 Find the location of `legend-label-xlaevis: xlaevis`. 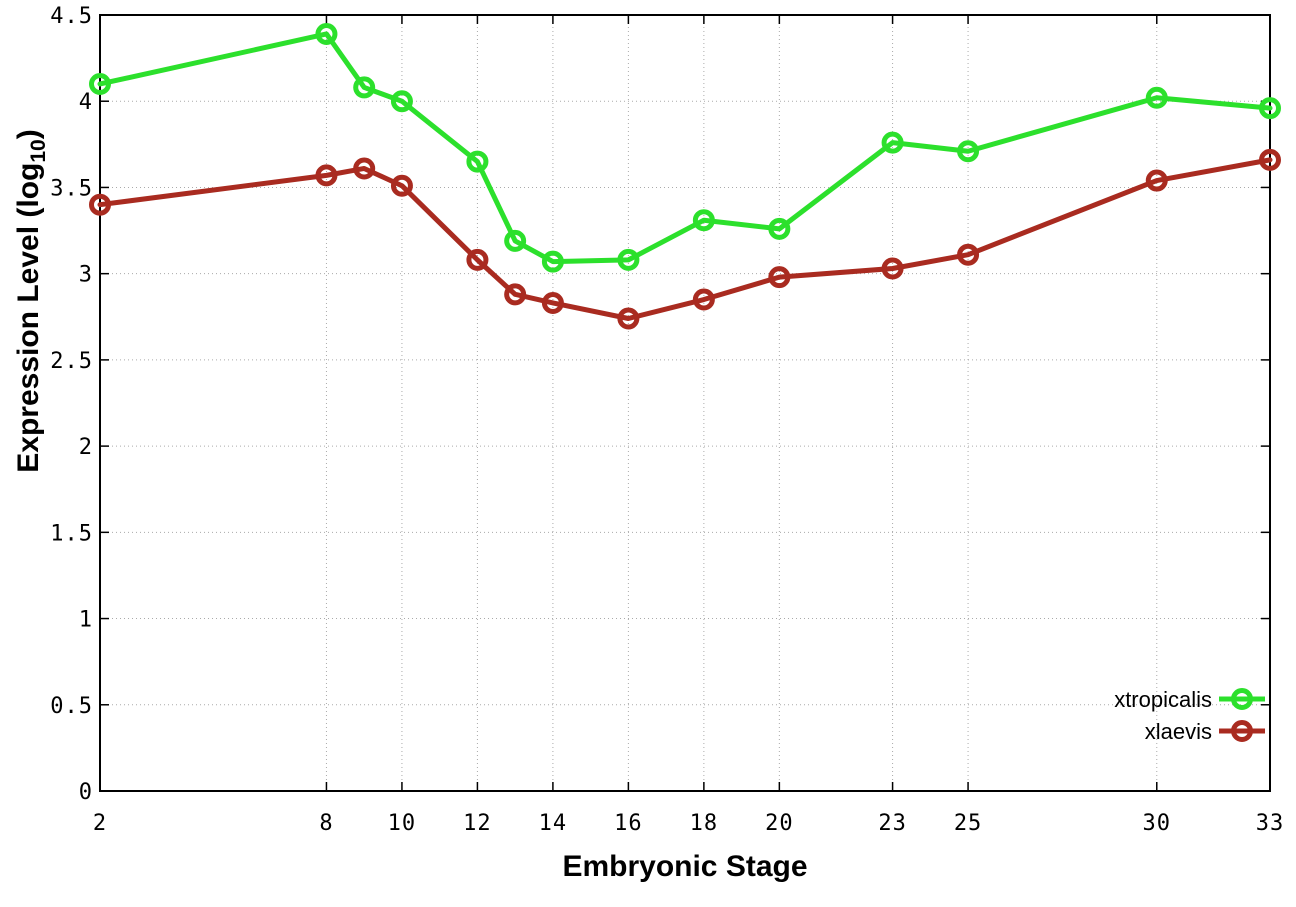

legend-label-xlaevis: xlaevis is located at coordinates (1178, 731).